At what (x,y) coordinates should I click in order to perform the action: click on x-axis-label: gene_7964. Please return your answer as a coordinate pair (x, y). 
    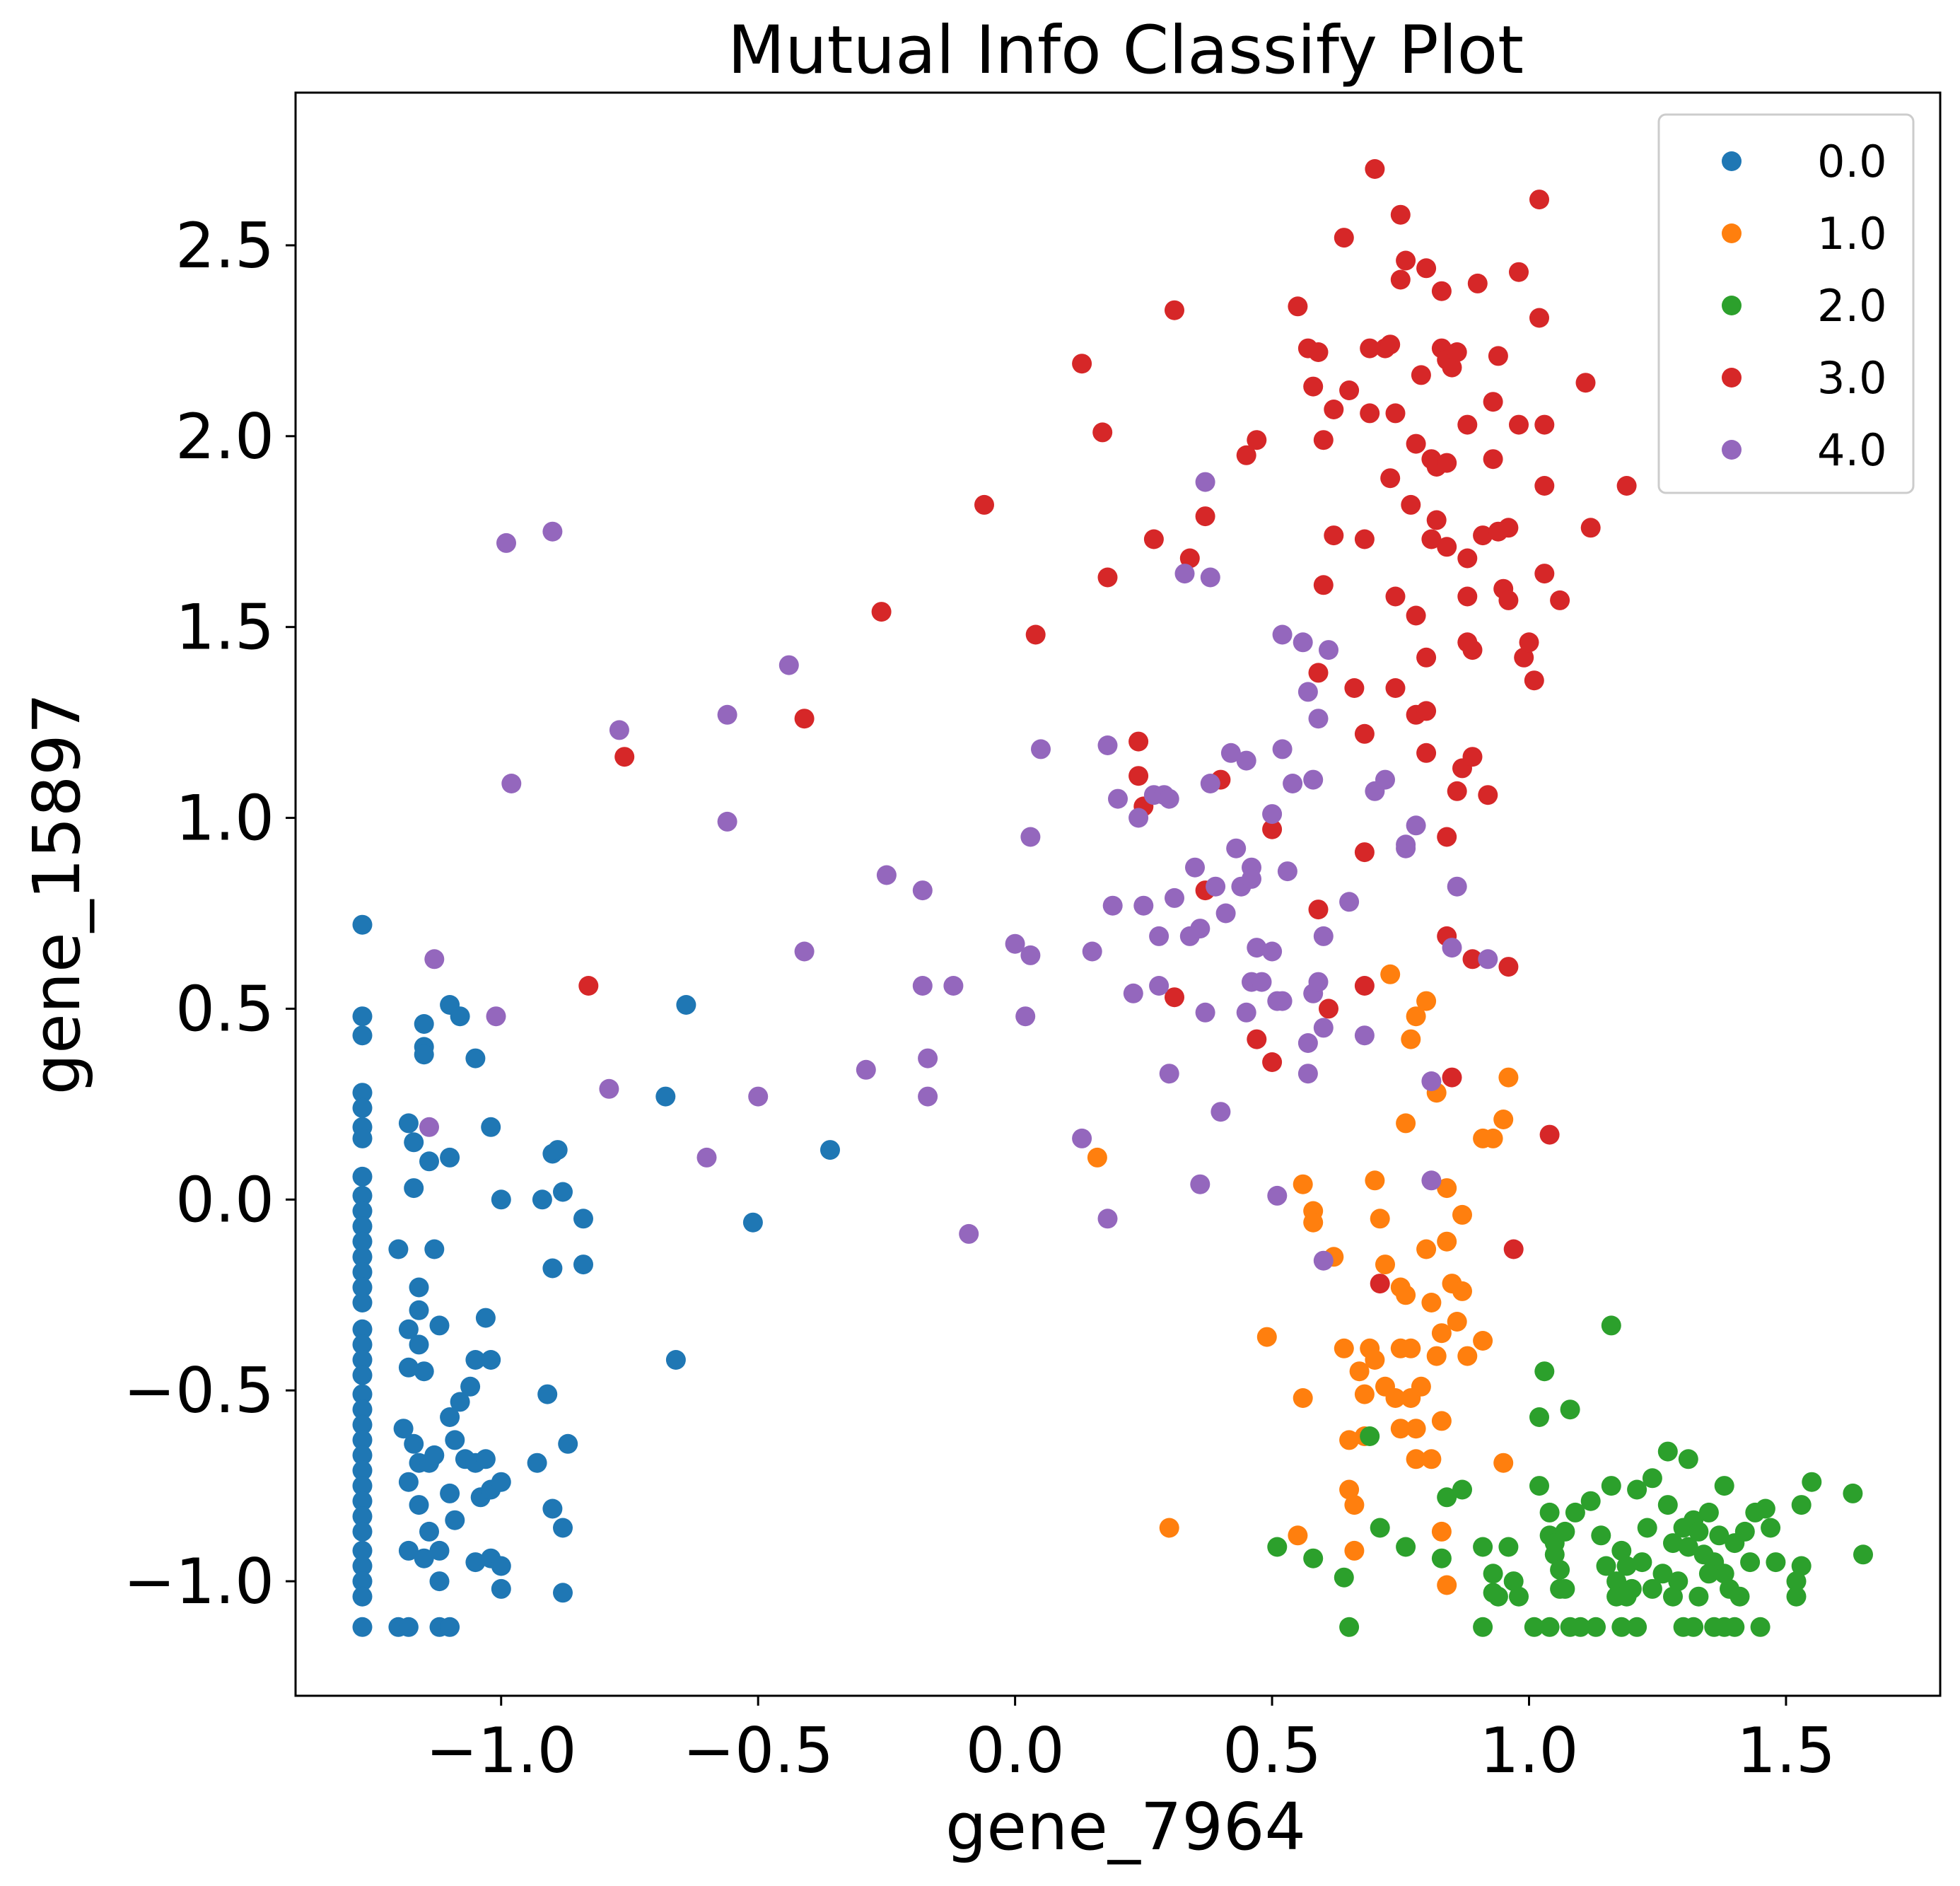
    Looking at the image, I should click on (1125, 1827).